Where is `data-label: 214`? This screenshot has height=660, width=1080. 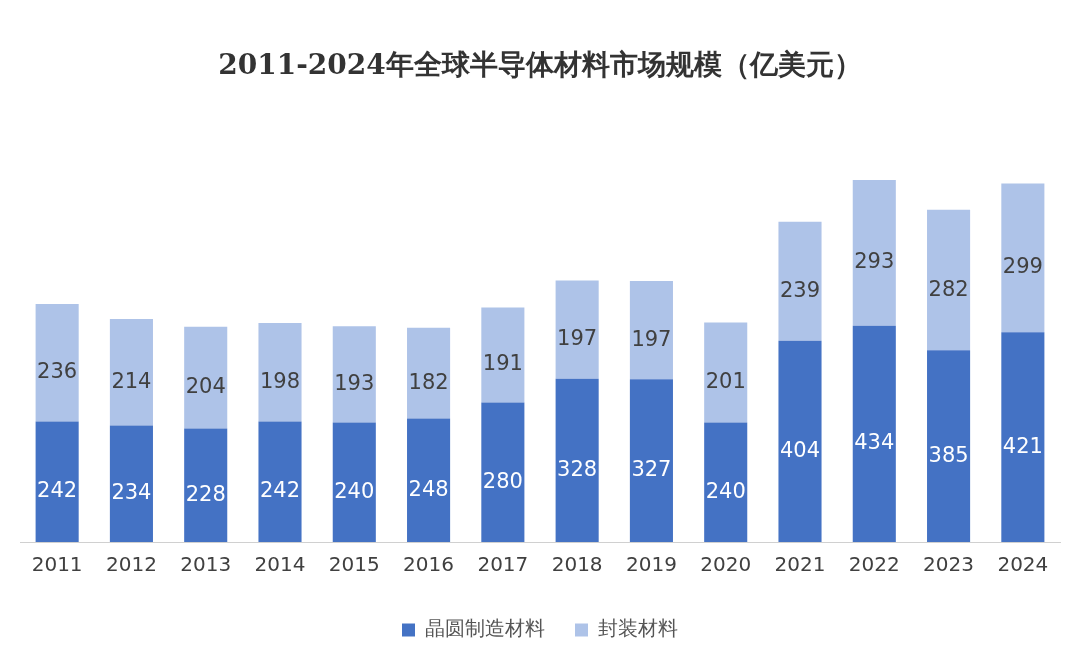
data-label: 214 is located at coordinates (131, 380).